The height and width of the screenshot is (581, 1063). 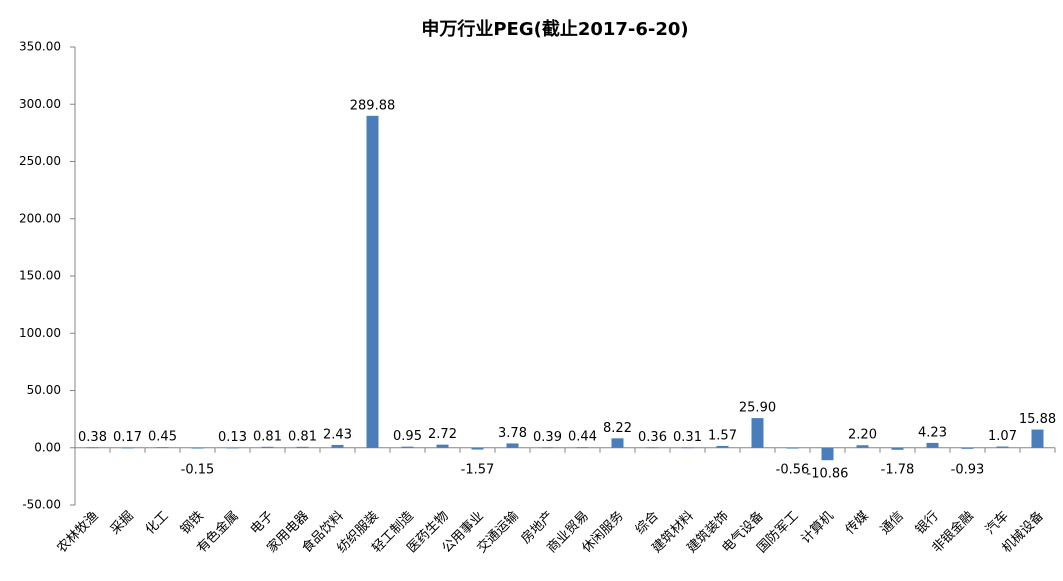 I want to click on value-label: 0.95, so click(x=407, y=436).